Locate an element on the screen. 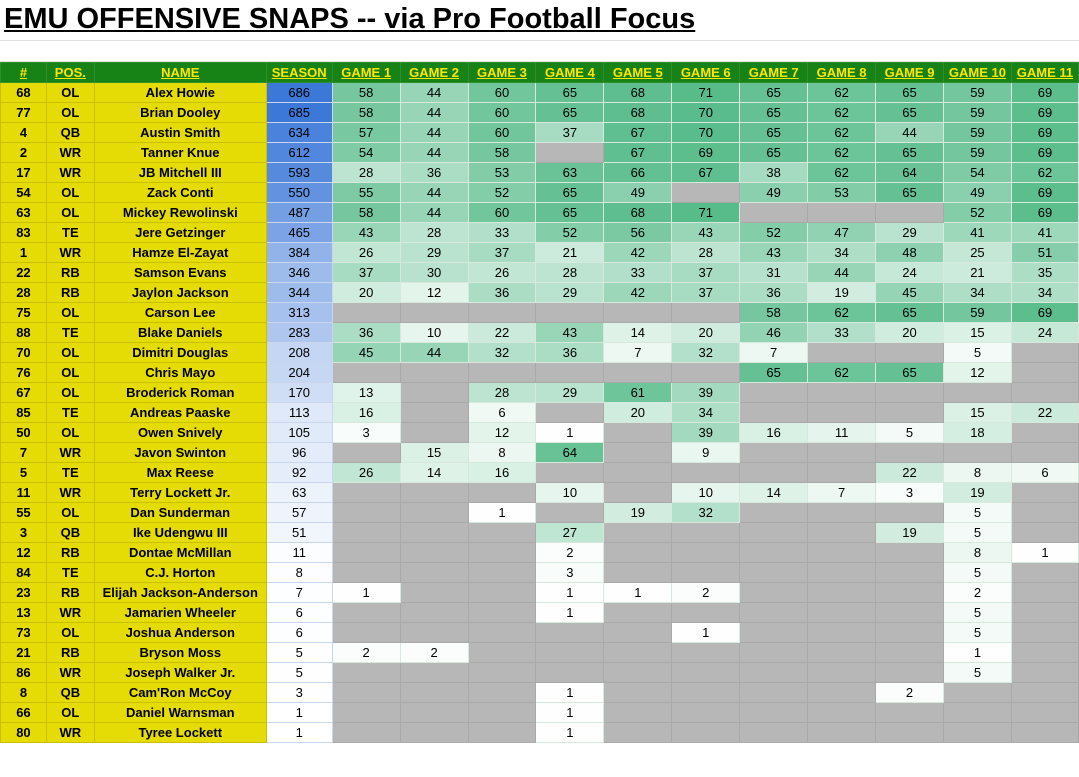  game-snaps-cell: 2 is located at coordinates (977, 592).